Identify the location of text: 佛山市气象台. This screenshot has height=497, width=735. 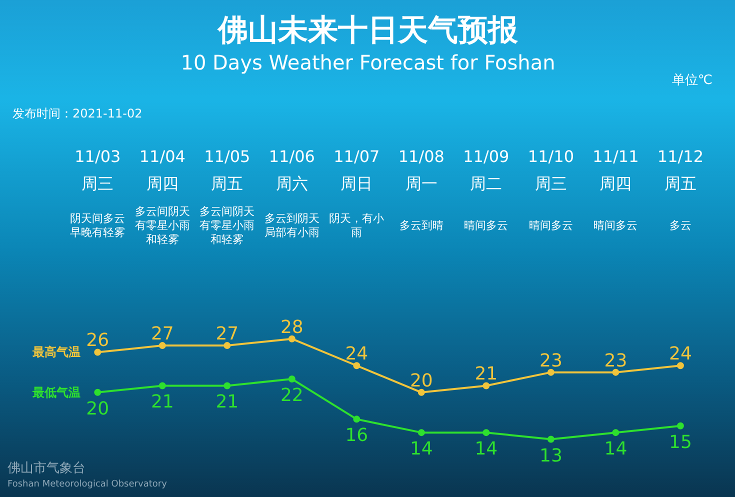
(47, 468).